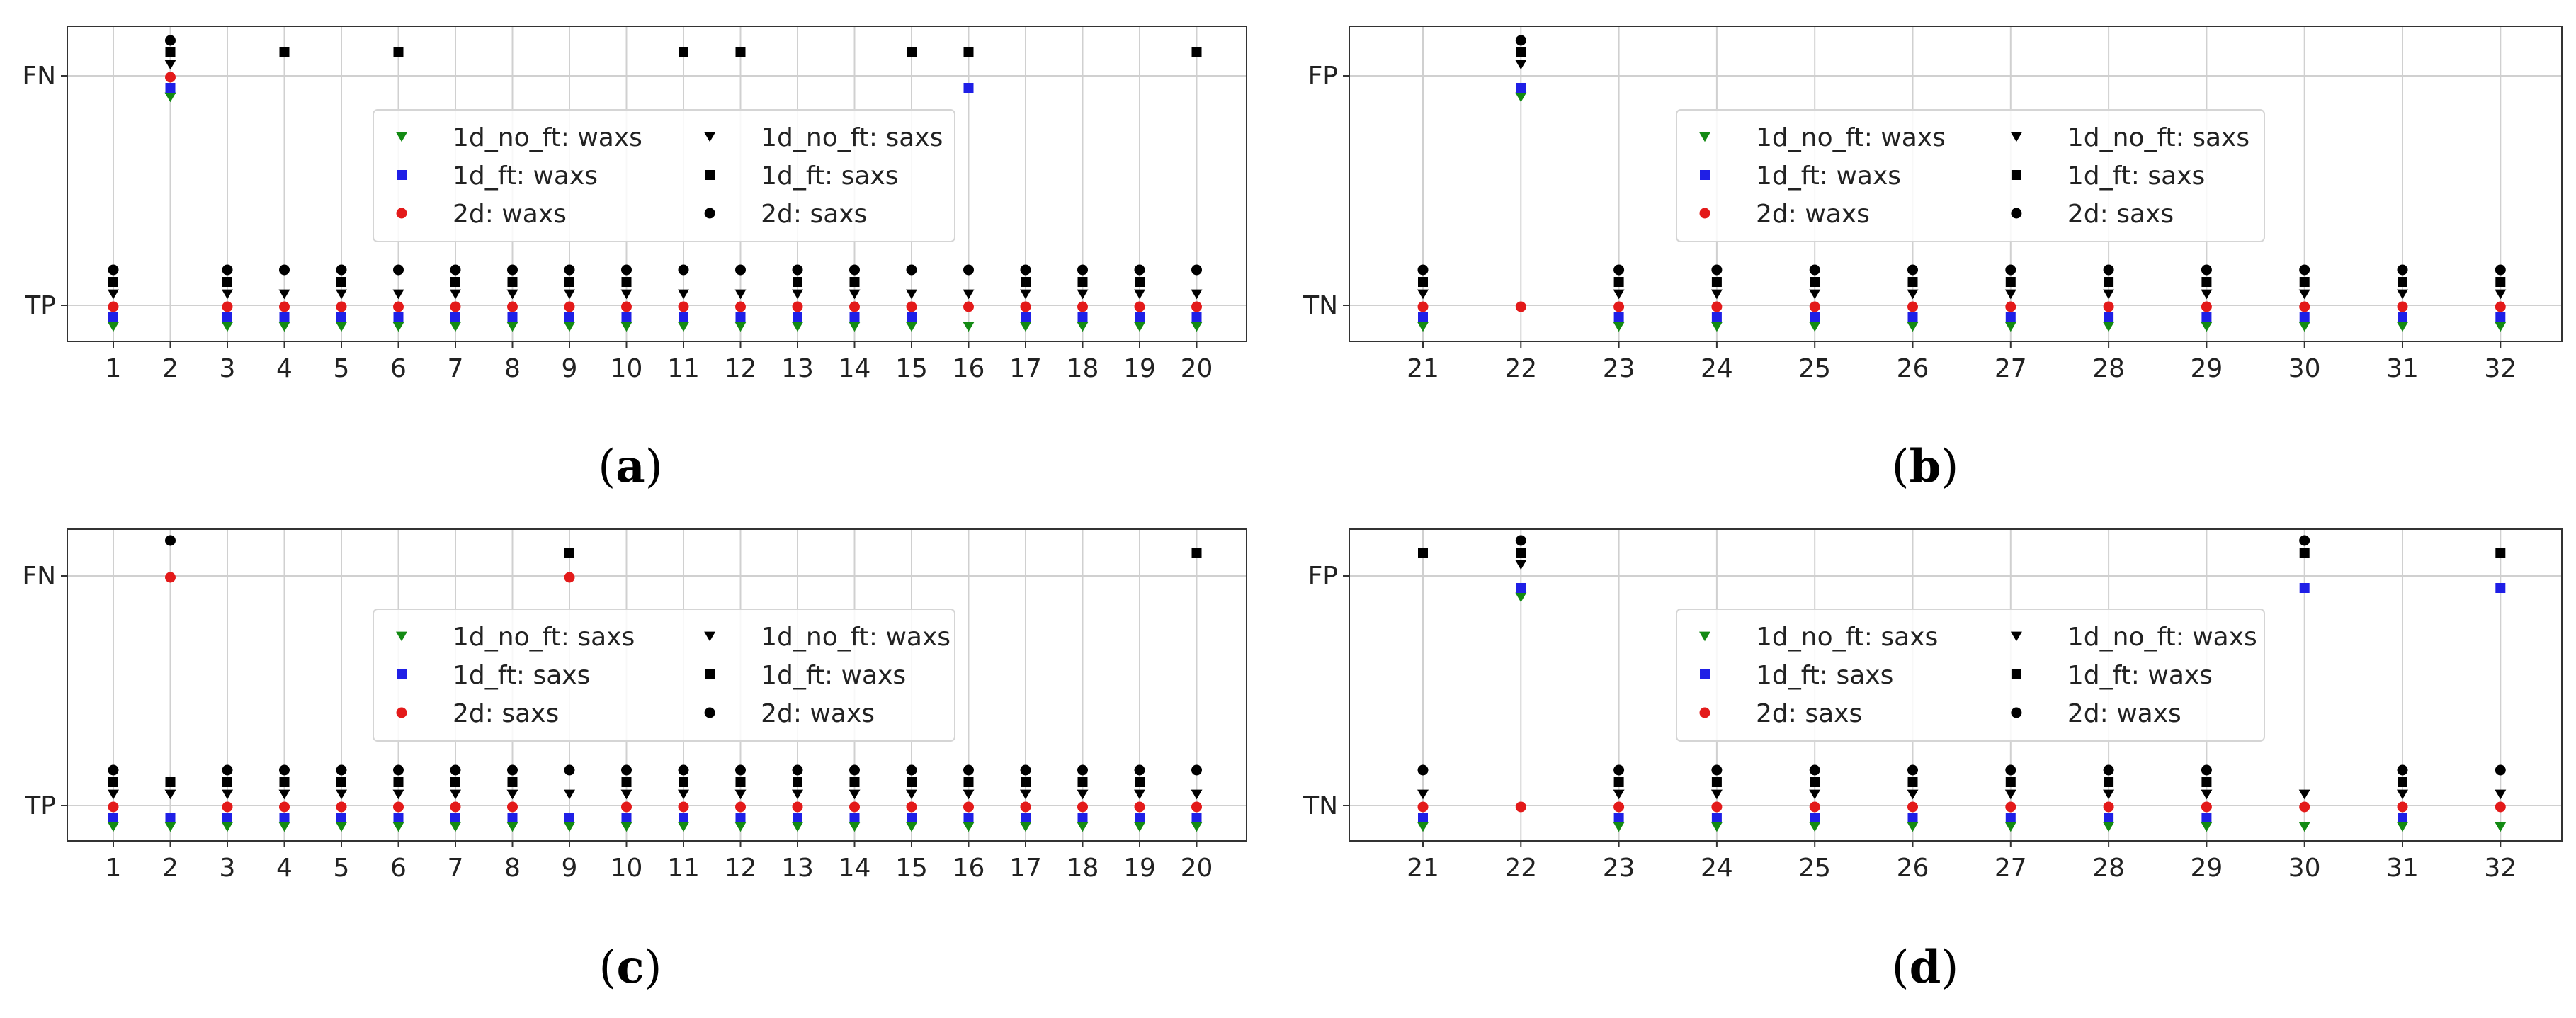 This screenshot has height=1018, width=2576. What do you see at coordinates (398, 368) in the screenshot?
I see `x-tick-label: 6` at bounding box center [398, 368].